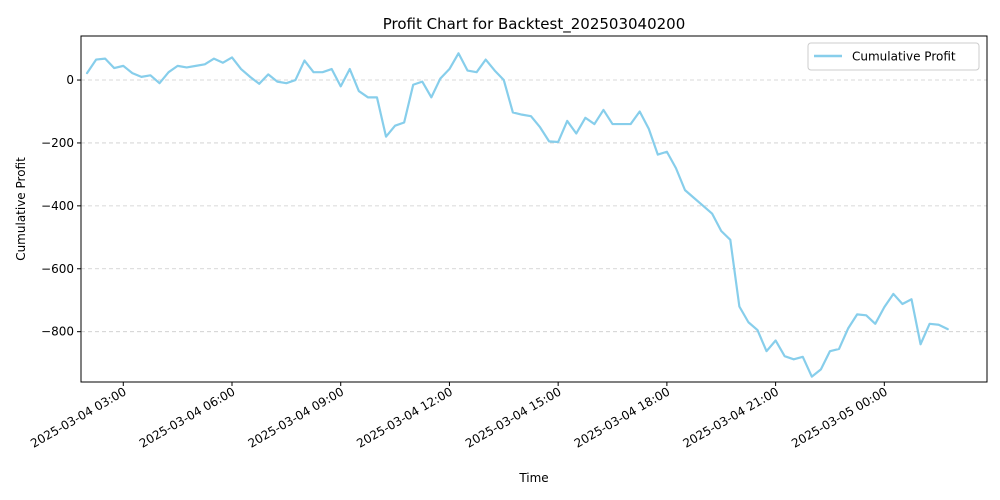  Describe the element at coordinates (534, 24) in the screenshot. I see `chart-title: Profit Chart for Backtest_202503040200` at that location.